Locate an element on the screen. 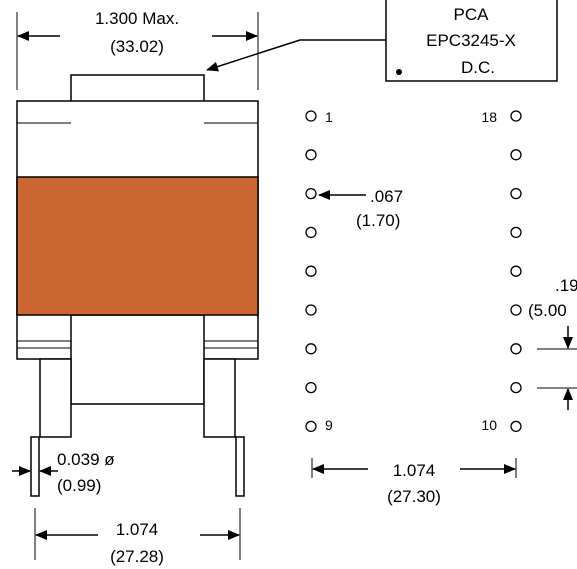  marking-label-box is located at coordinates (471, 41).